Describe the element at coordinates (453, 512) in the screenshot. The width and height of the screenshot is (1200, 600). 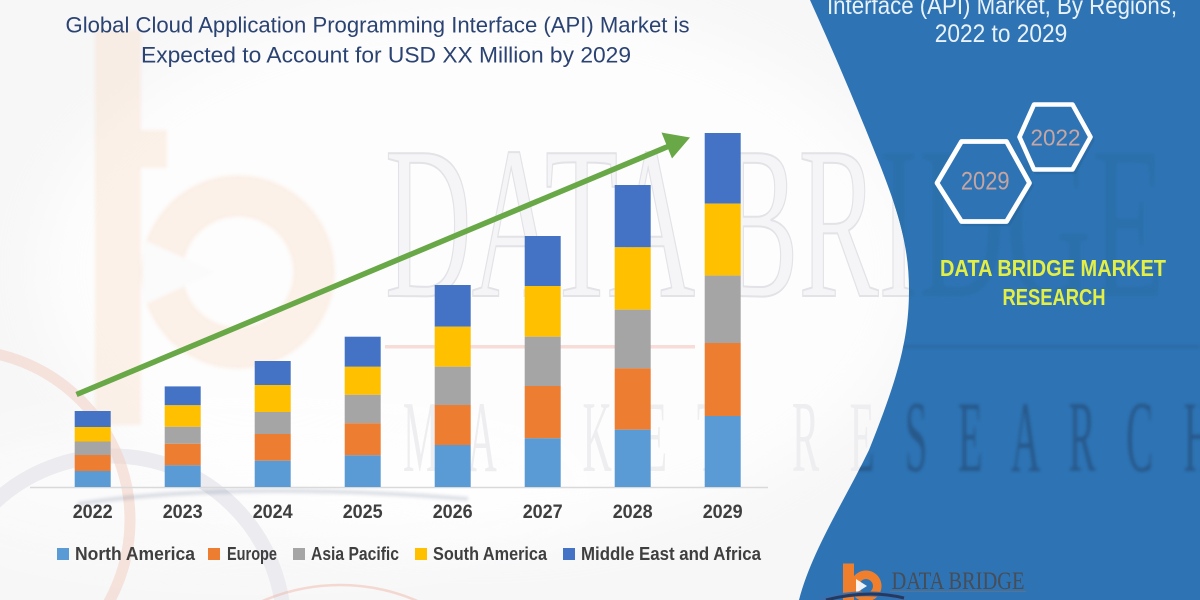
I see `svg-text: 2026` at that location.